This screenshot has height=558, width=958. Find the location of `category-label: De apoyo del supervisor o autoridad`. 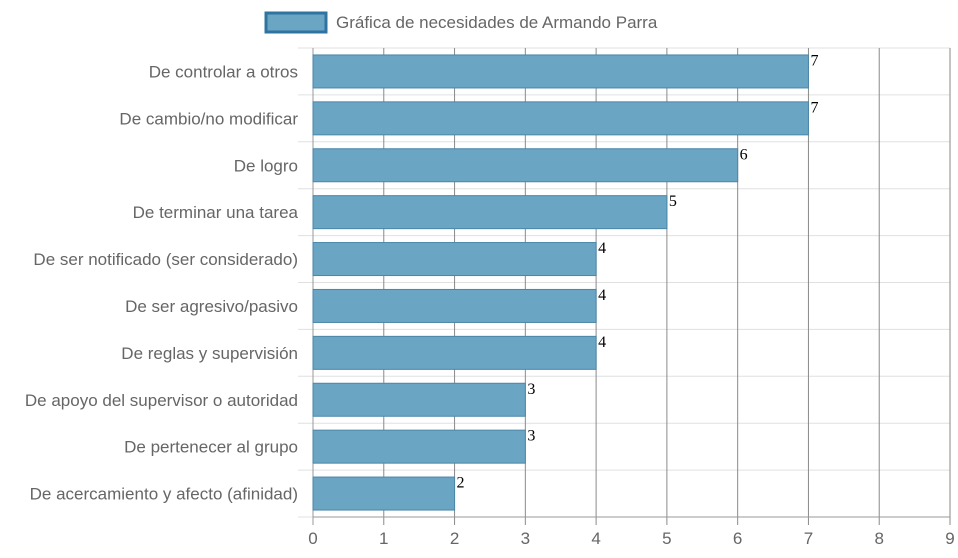

category-label: De apoyo del supervisor o autoridad is located at coordinates (161, 400).